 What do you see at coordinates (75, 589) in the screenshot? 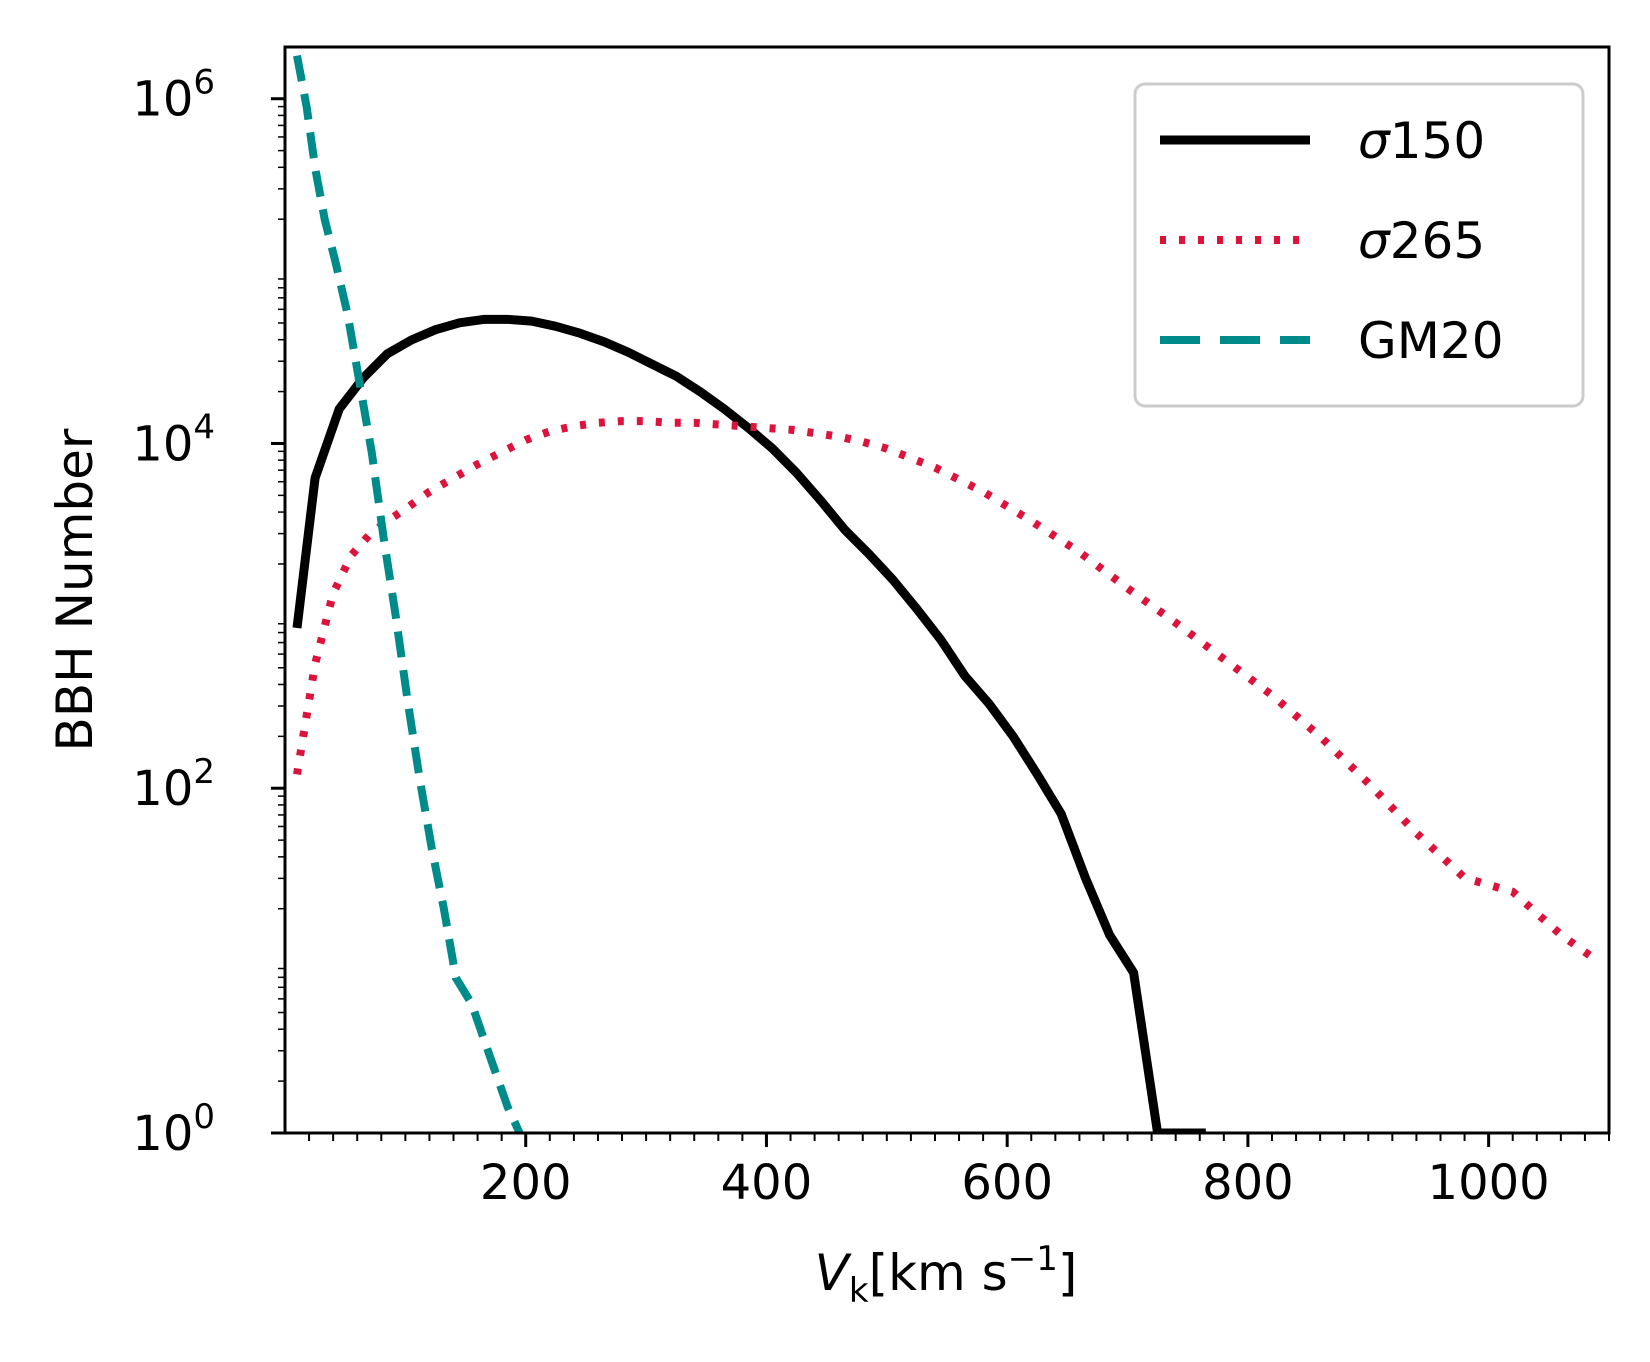
I see `y-axis-label: BBH Number` at bounding box center [75, 589].